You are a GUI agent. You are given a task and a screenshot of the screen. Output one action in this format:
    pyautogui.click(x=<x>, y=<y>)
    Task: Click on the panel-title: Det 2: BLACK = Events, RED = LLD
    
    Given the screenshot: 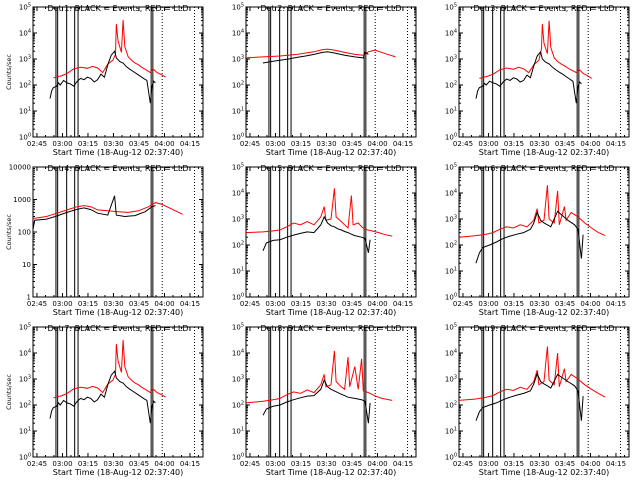 What is the action you would take?
    pyautogui.click(x=331, y=8)
    